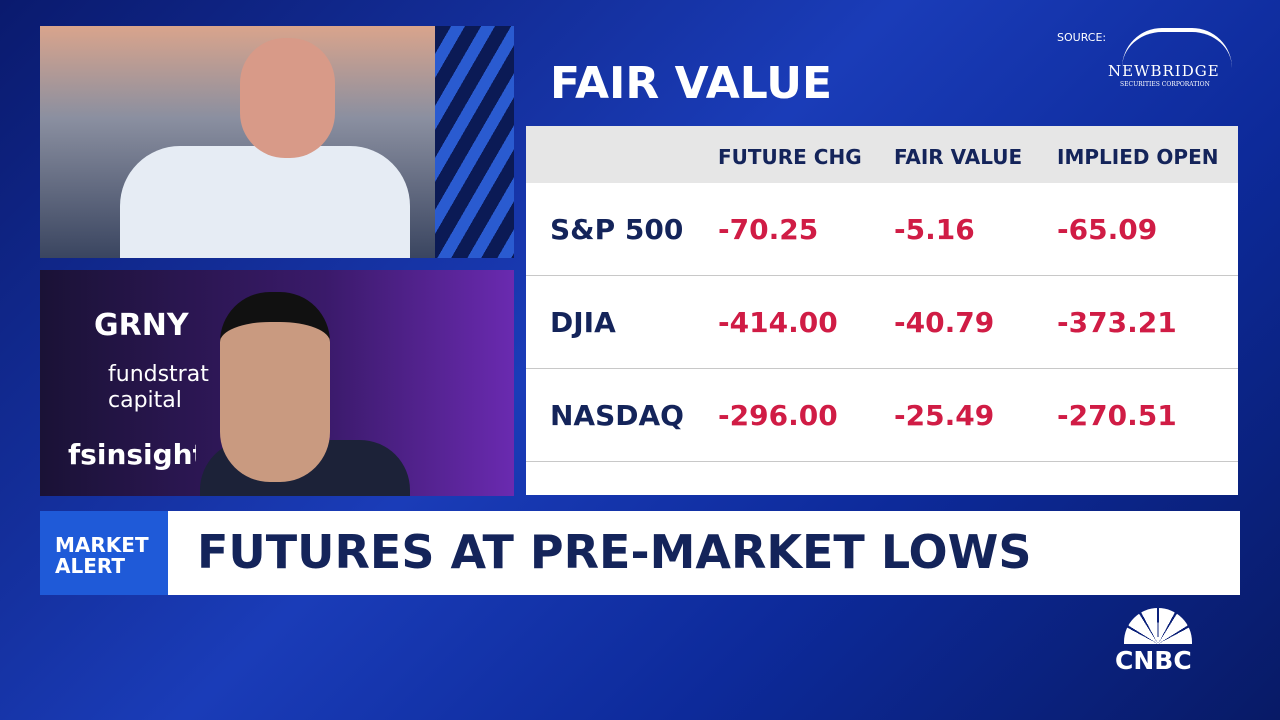 This screenshot has height=720, width=1280. Describe the element at coordinates (1082, 37) in the screenshot. I see `source-label: SOURCE:` at that location.